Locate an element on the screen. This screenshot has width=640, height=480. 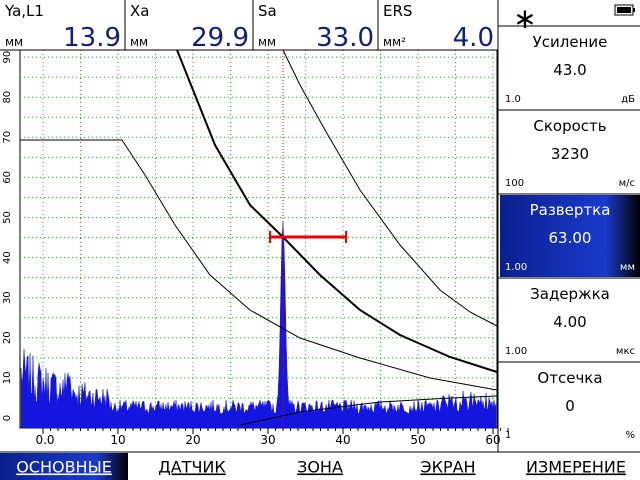
x-tick-label: 0.0 is located at coordinates (44, 440).